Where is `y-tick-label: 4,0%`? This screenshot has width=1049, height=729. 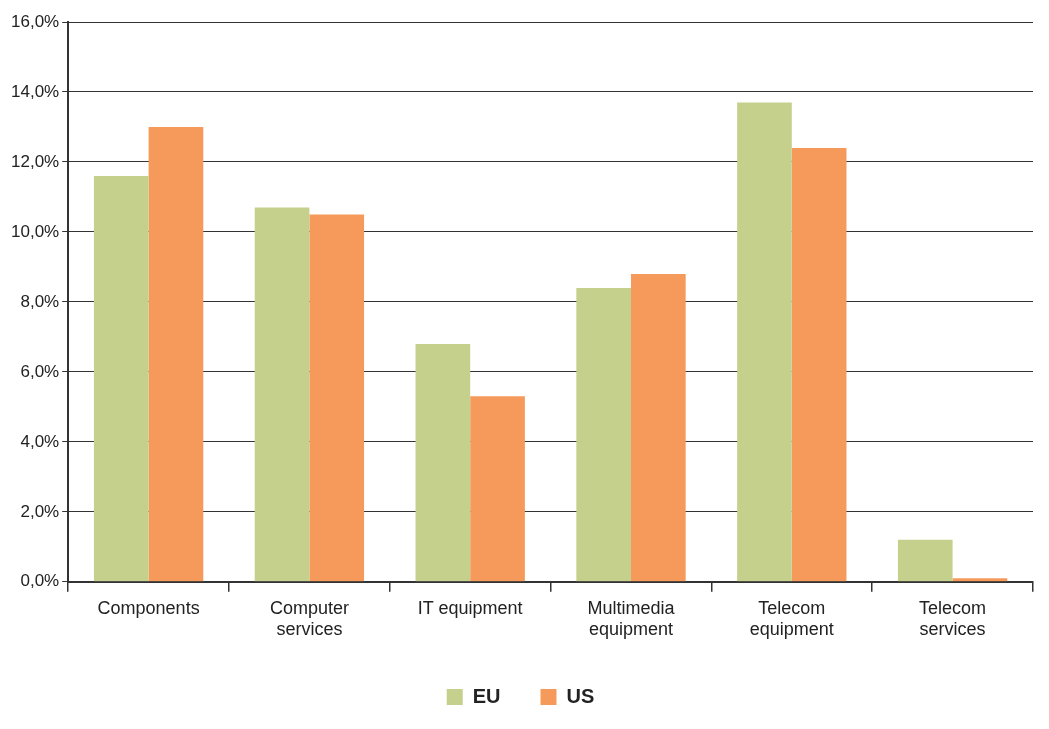
y-tick-label: 4,0% is located at coordinates (40, 441).